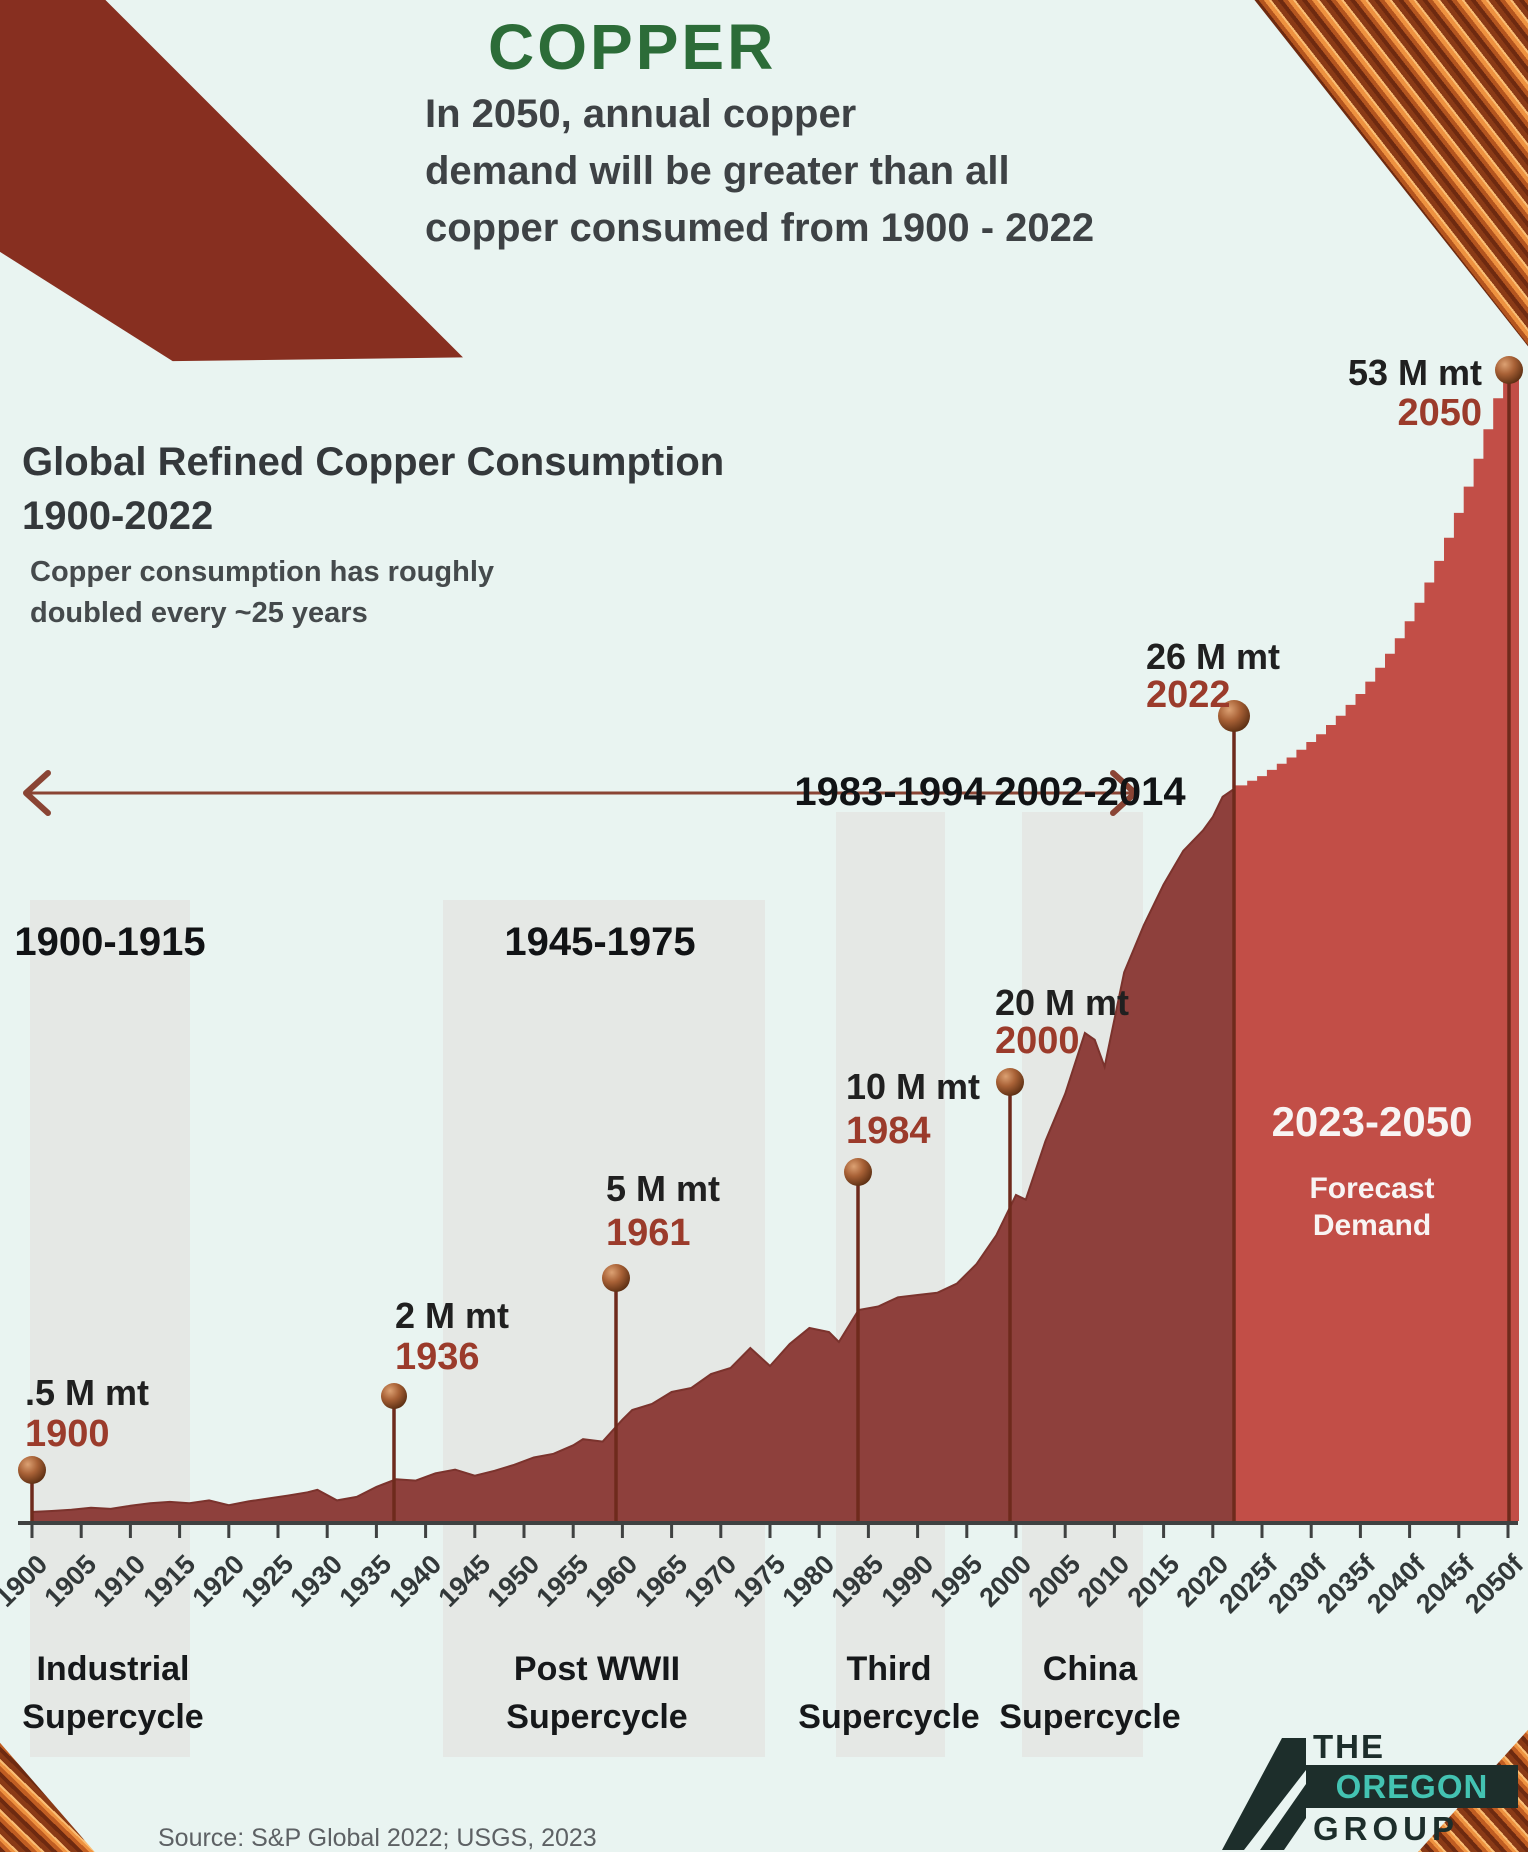 This screenshot has width=1528, height=1852. Describe the element at coordinates (1124, 793) in the screenshot. I see `arrowhead-right` at that location.